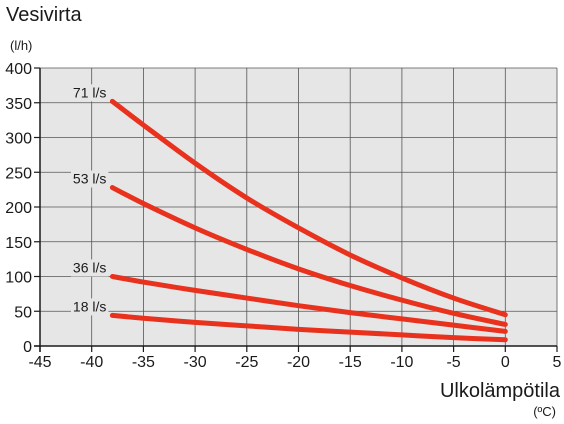 The width and height of the screenshot is (564, 424). I want to click on y-tick-label: 350, so click(18, 104).